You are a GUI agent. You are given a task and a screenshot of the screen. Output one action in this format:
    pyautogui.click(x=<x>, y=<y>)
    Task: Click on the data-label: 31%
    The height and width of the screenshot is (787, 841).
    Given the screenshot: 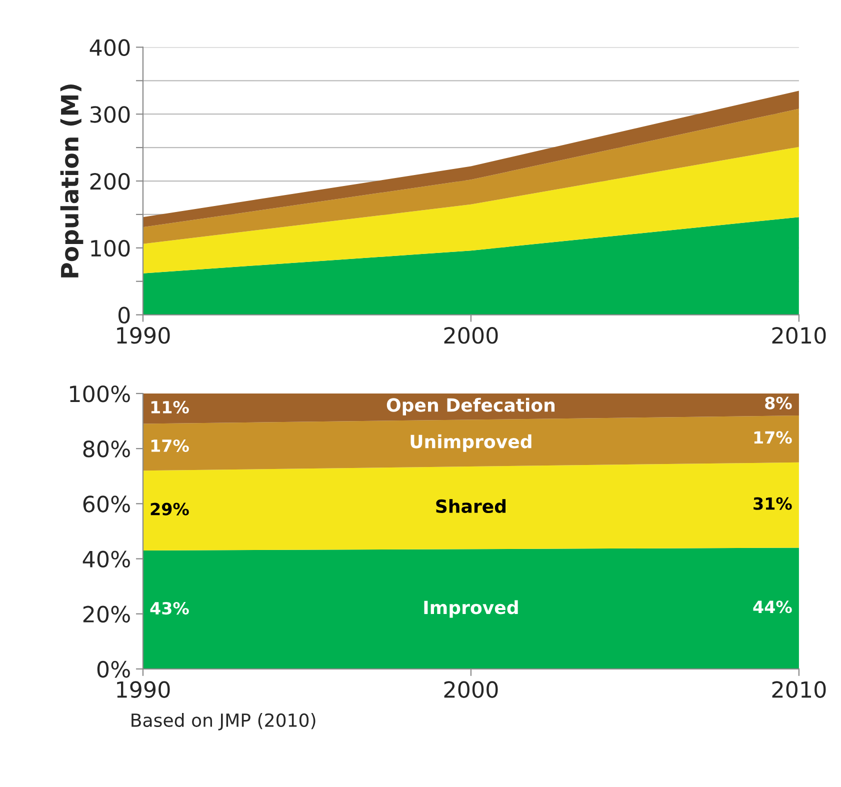 What is the action you would take?
    pyautogui.click(x=773, y=503)
    